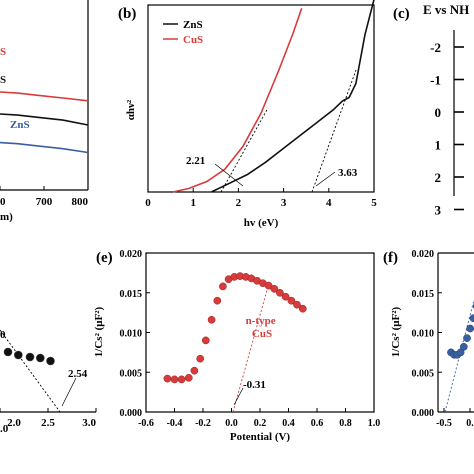 This screenshot has height=474, width=474. What do you see at coordinates (446, 9) in the screenshot?
I see `panel-c-axis-label: E vs NH` at bounding box center [446, 9].